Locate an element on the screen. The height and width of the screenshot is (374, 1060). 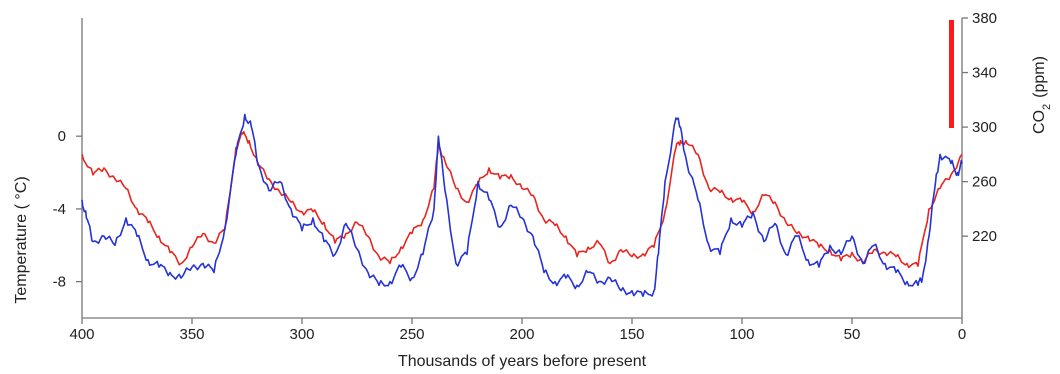
y-right-tick-label: 300 is located at coordinates (984, 127).